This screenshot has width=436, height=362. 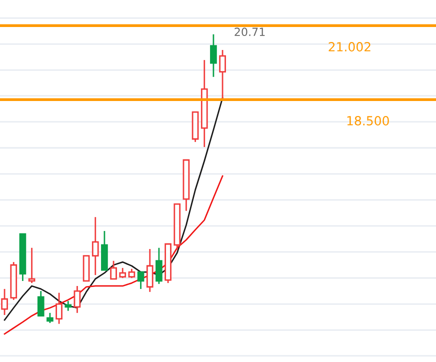 What do you see at coordinates (349, 47) in the screenshot?
I see `ref-line-label: 21.002` at bounding box center [349, 47].